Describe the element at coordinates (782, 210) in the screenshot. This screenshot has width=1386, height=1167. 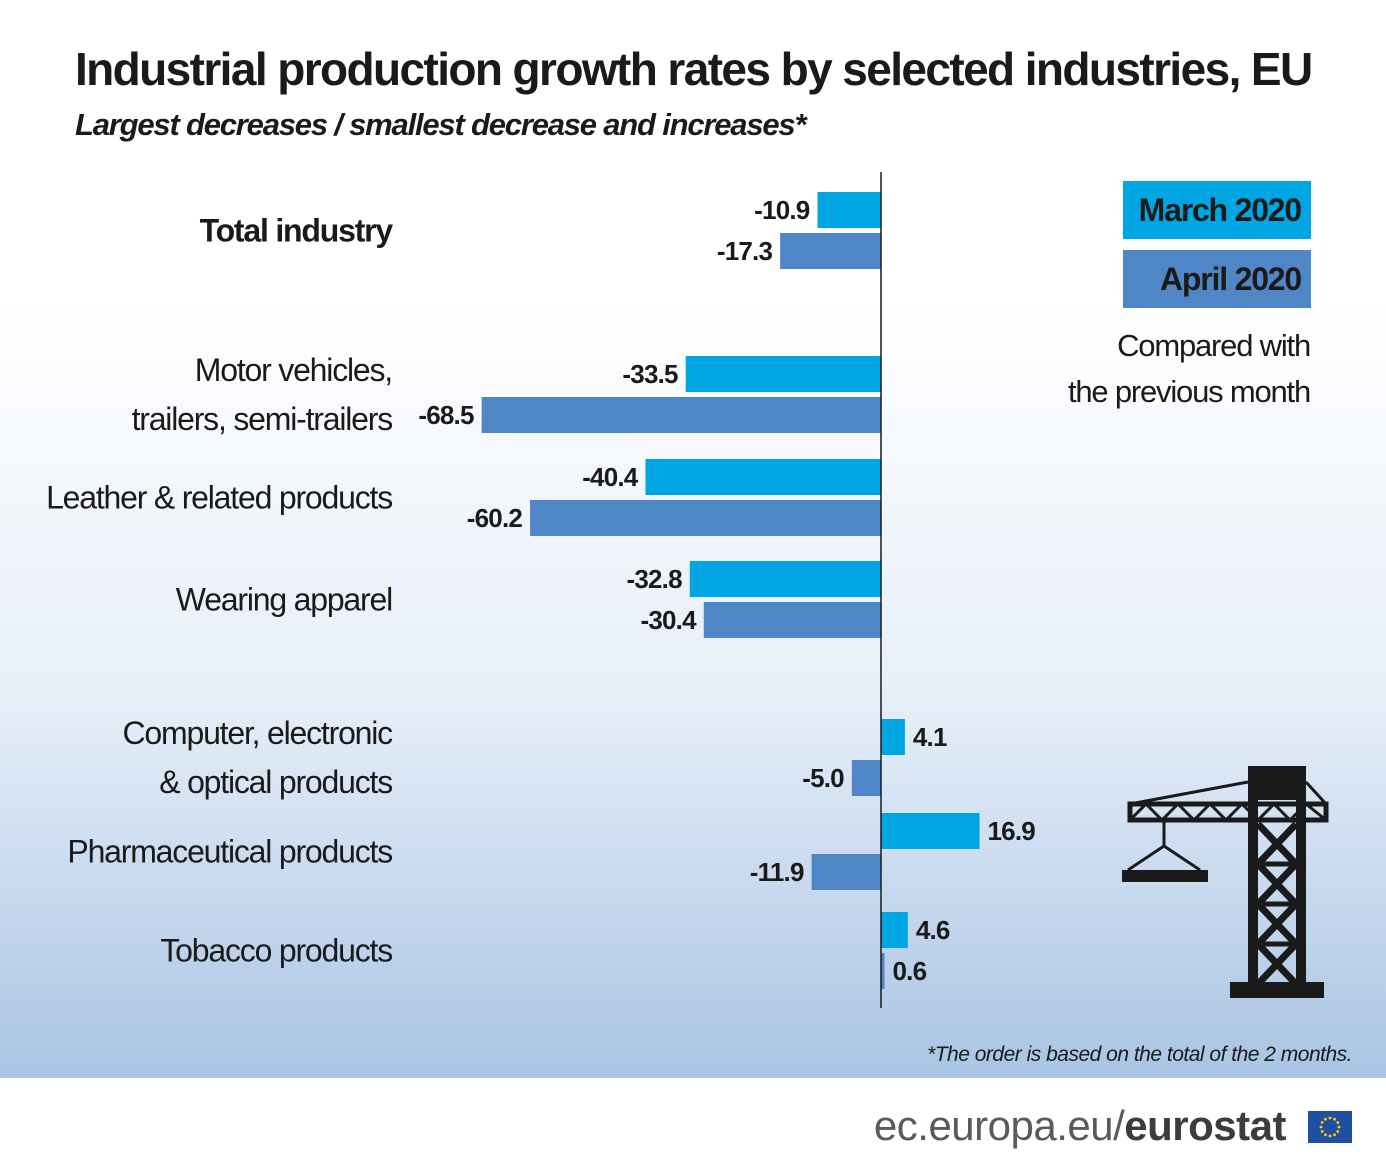
I see `value-label: -10.9` at that location.